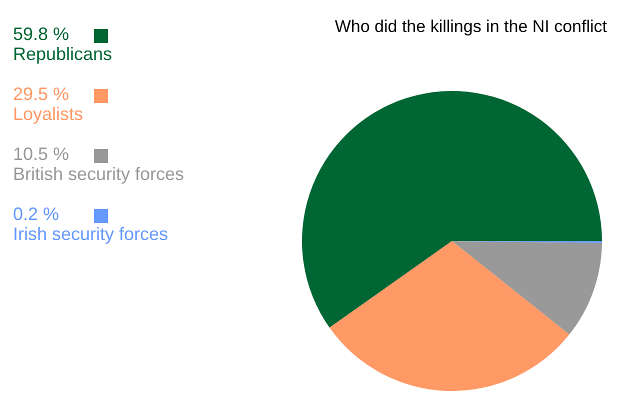 This screenshot has width=633, height=416. I want to click on legend-label: Loyalists, so click(48, 114).